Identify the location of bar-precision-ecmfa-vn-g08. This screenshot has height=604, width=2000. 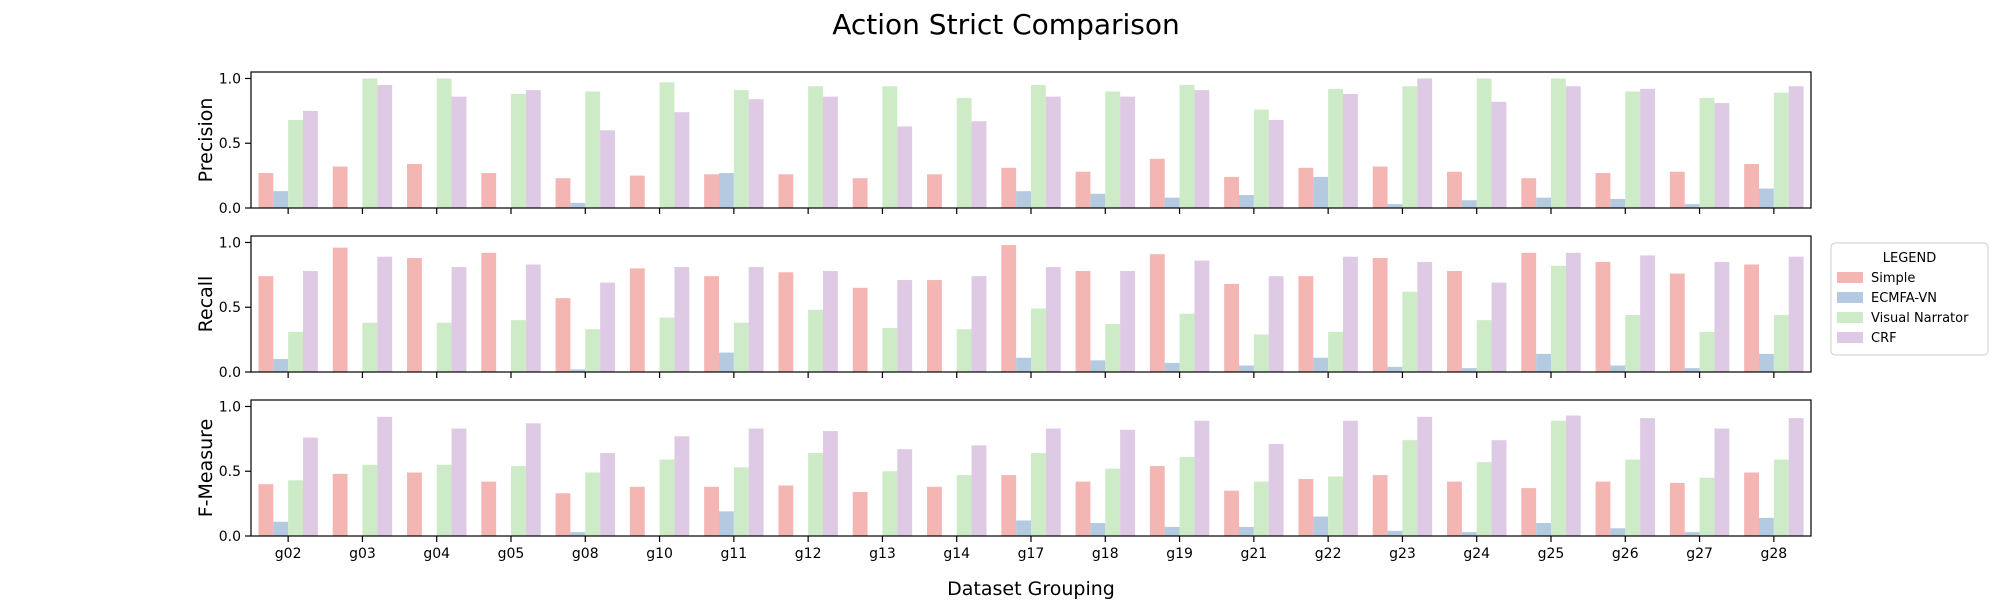
(578, 205).